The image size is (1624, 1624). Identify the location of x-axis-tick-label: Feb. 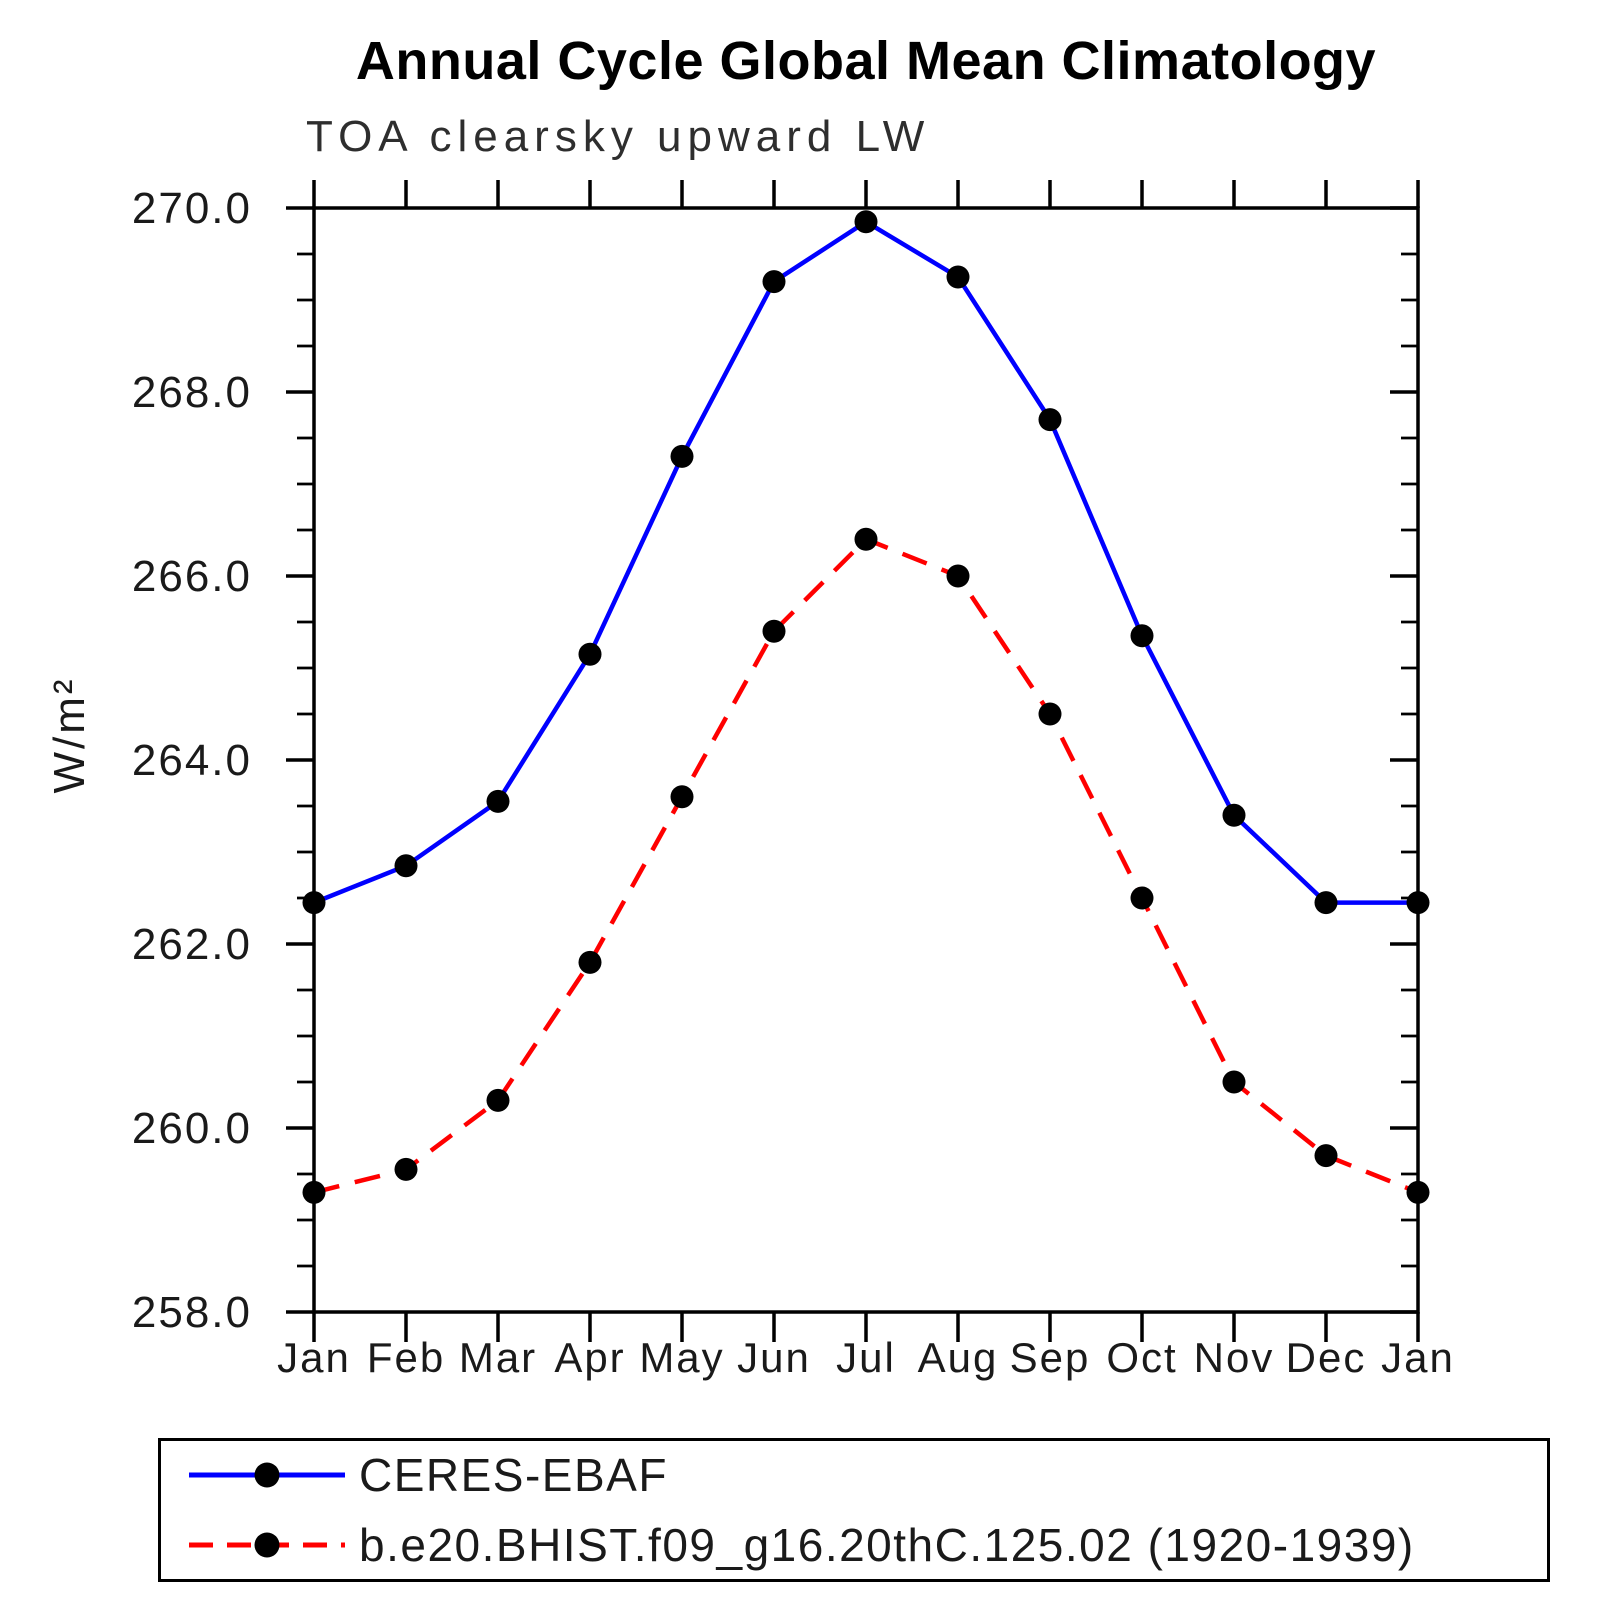
(406, 1357).